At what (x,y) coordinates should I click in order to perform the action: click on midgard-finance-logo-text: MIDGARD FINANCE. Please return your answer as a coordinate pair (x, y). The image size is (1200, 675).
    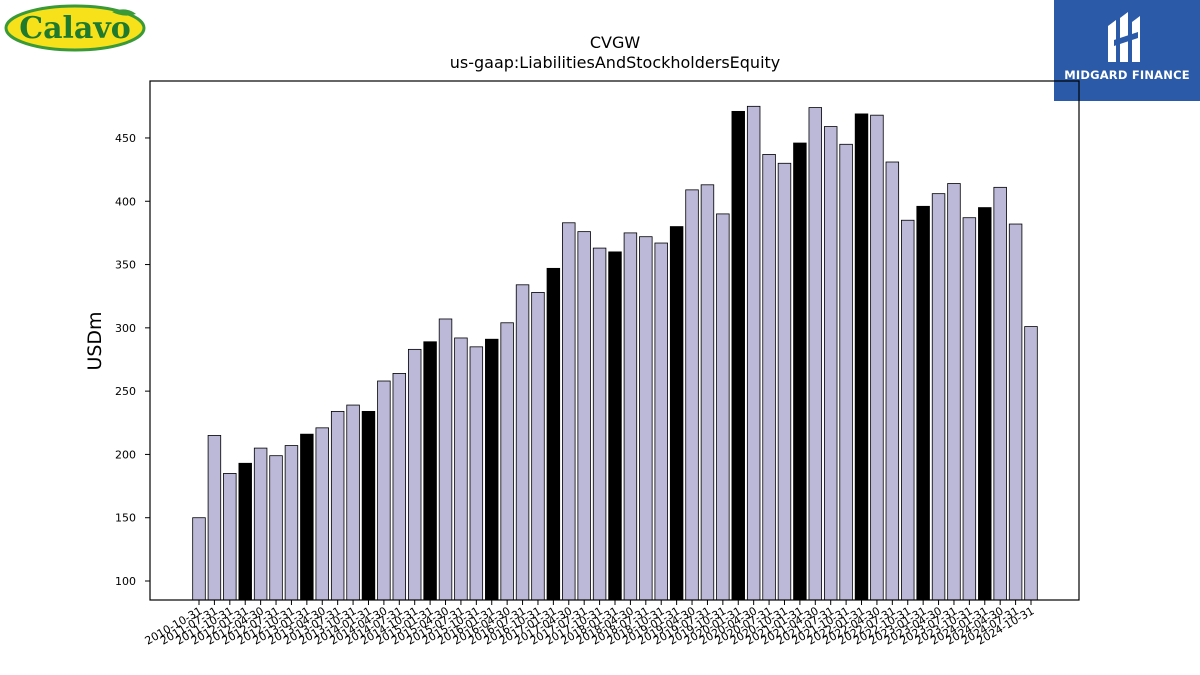
    Looking at the image, I should click on (1127, 75).